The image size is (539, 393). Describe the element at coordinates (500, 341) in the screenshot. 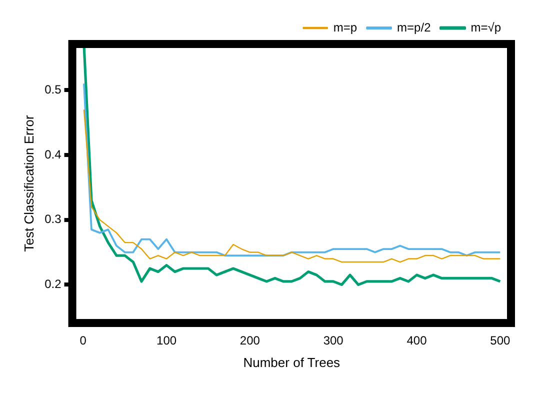

I see `x-tick-label: 500` at that location.